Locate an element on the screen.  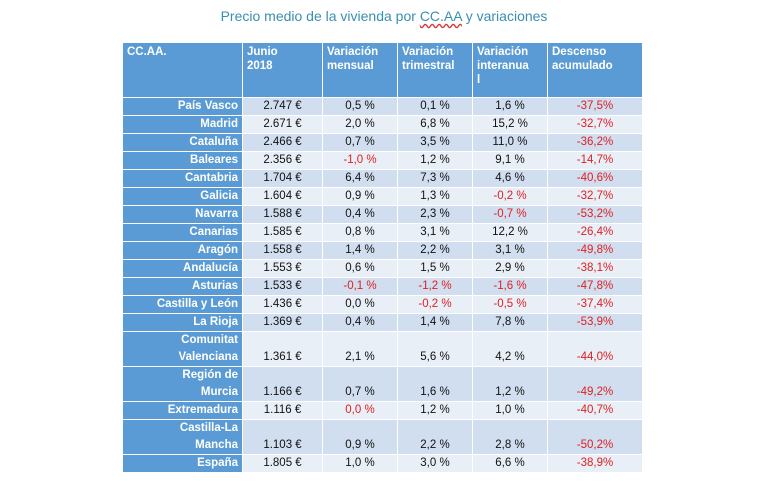
region-name-line: Canarias is located at coordinates (213, 232).